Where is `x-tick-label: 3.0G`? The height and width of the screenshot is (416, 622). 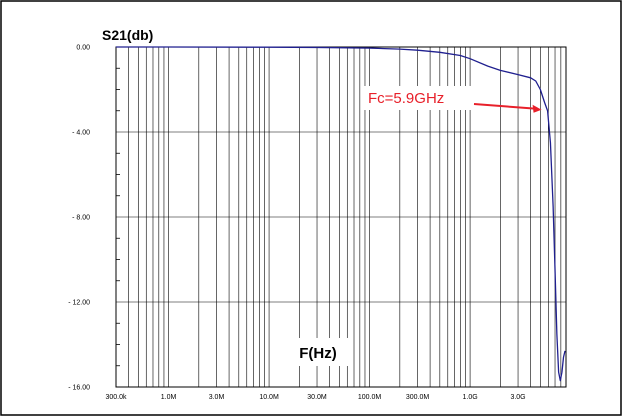
x-tick-label: 3.0G is located at coordinates (517, 397).